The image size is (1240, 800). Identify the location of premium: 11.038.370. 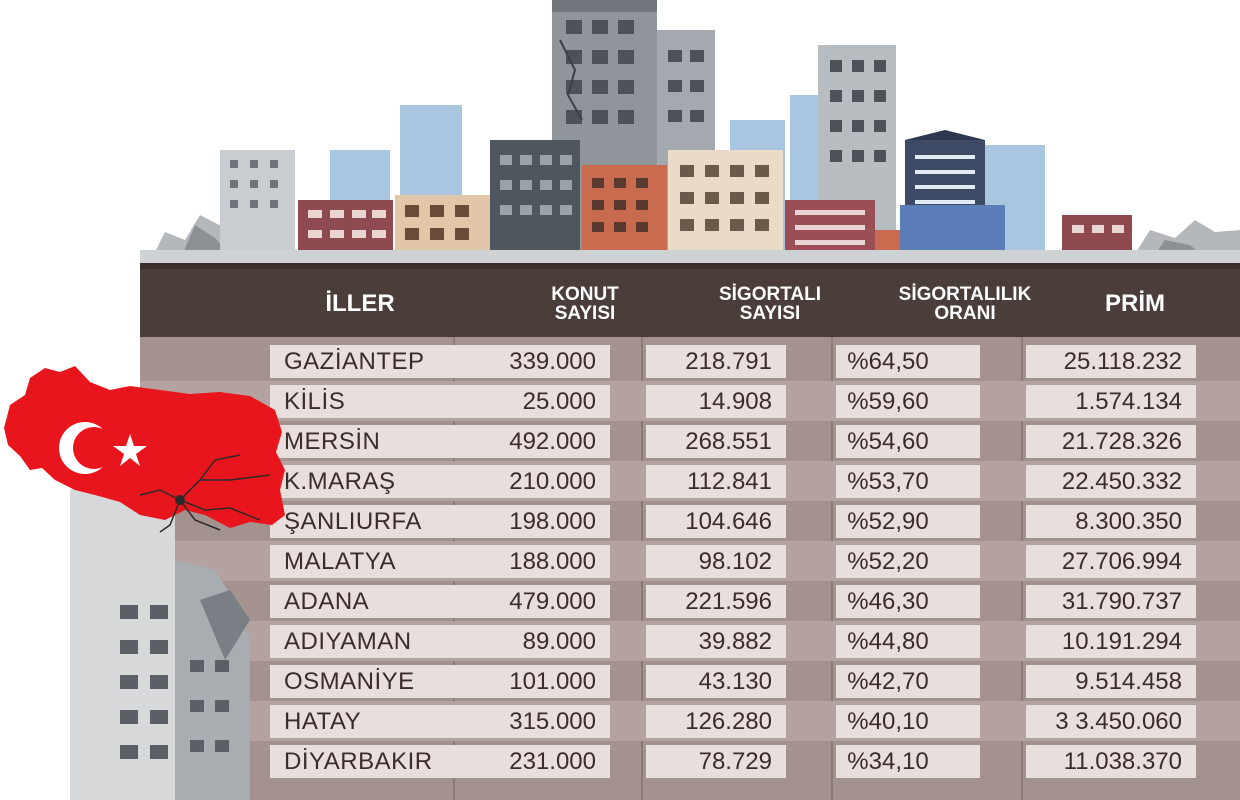
(1111, 761).